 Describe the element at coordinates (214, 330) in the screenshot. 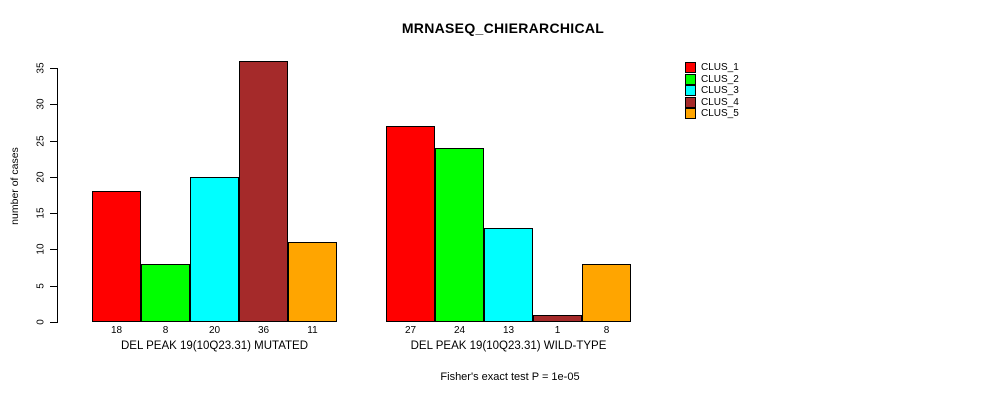

I see `bar-value-label: 20` at that location.